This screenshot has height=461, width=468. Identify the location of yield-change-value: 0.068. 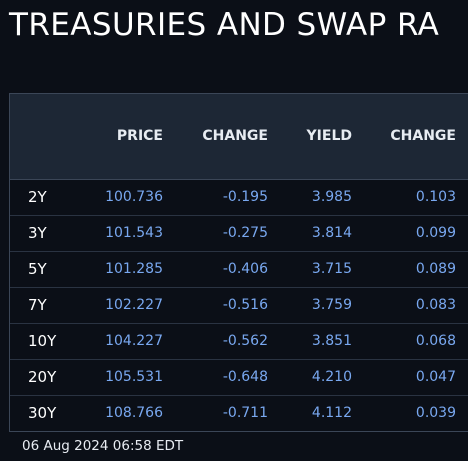
(435, 341).